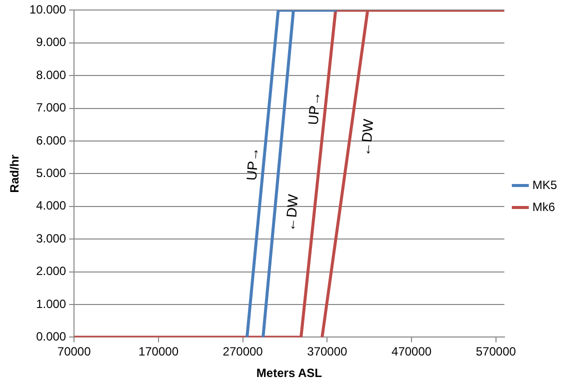 This screenshot has width=577, height=385. Describe the element at coordinates (51, 140) in the screenshot. I see `y-tick-label: 6.000` at that location.